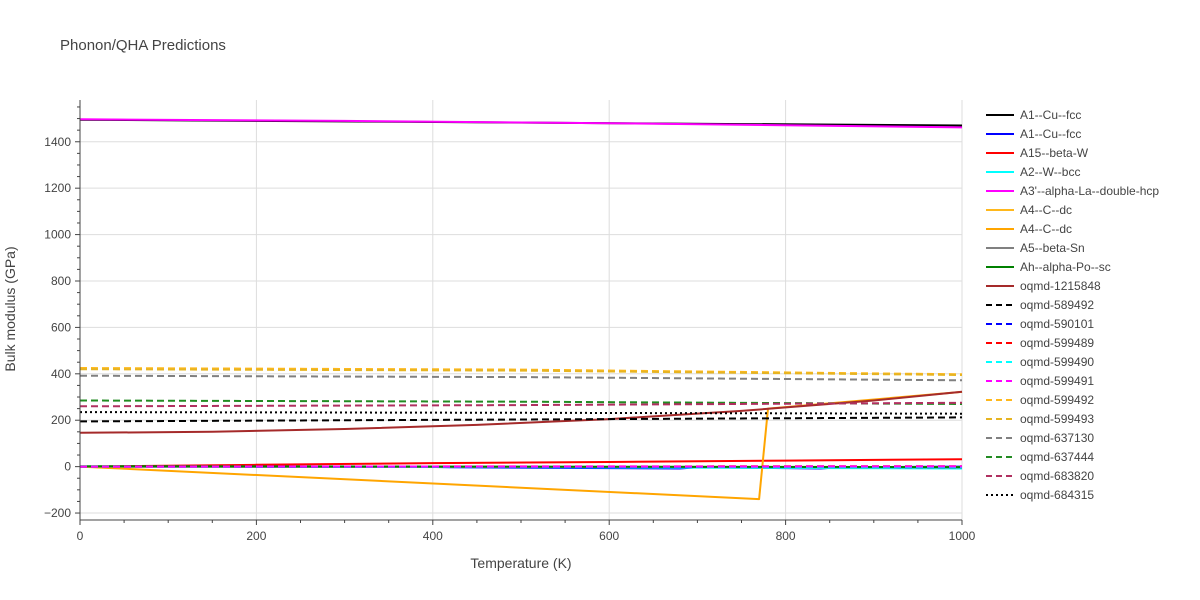  What do you see at coordinates (1057, 343) in the screenshot?
I see `legend-label: oqmd-599489` at bounding box center [1057, 343].